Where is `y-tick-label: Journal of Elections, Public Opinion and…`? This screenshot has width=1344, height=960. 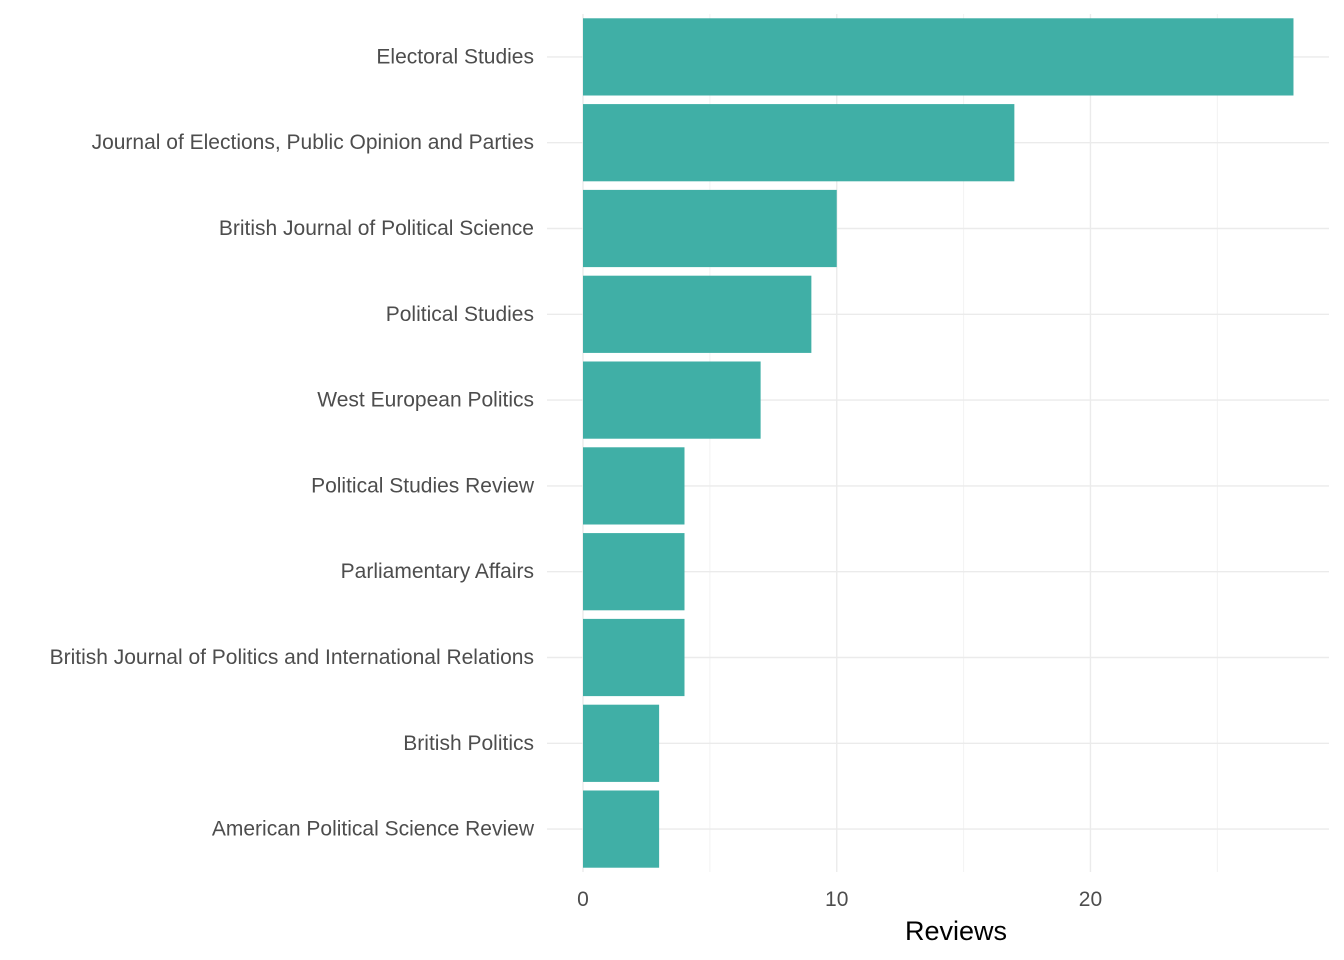
y-tick-label: Journal of Elections, Public Opinion and… is located at coordinates (313, 142).